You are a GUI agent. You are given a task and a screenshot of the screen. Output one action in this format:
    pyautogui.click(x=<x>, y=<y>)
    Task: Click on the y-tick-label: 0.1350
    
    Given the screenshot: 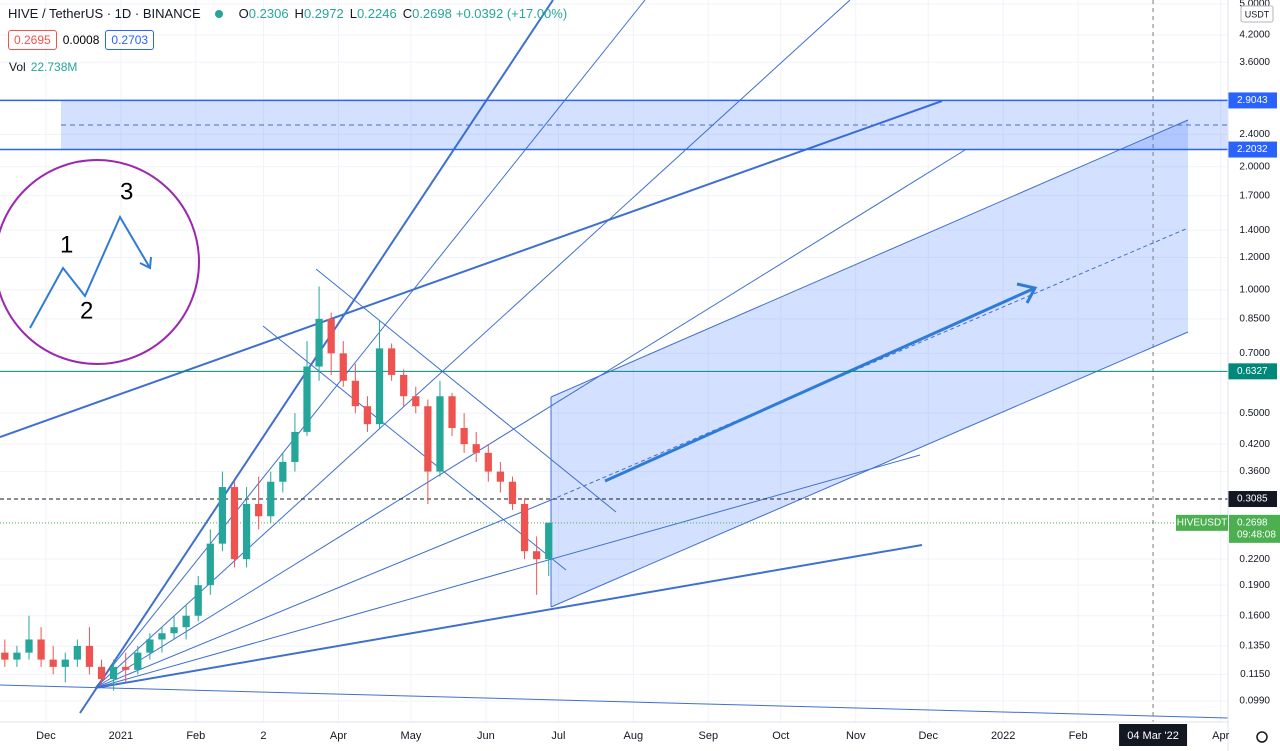 What is the action you would take?
    pyautogui.click(x=1254, y=646)
    